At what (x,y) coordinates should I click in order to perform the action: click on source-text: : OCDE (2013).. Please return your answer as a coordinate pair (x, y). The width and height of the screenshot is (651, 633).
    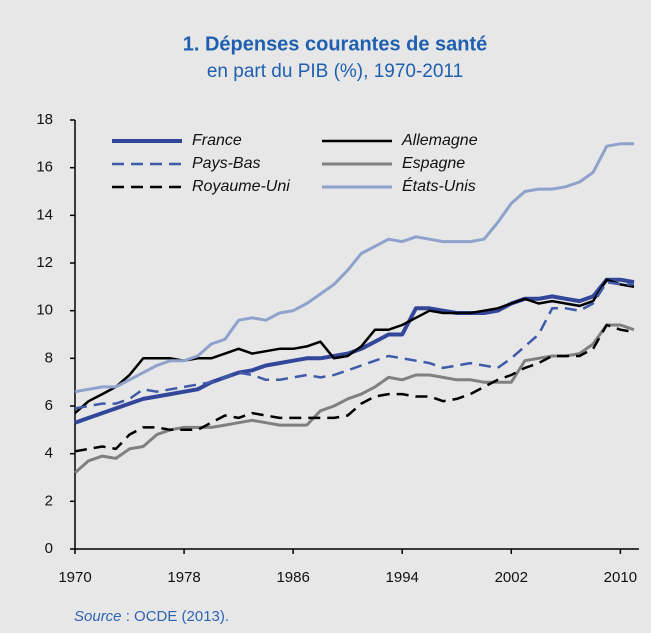
    Looking at the image, I should click on (176, 616).